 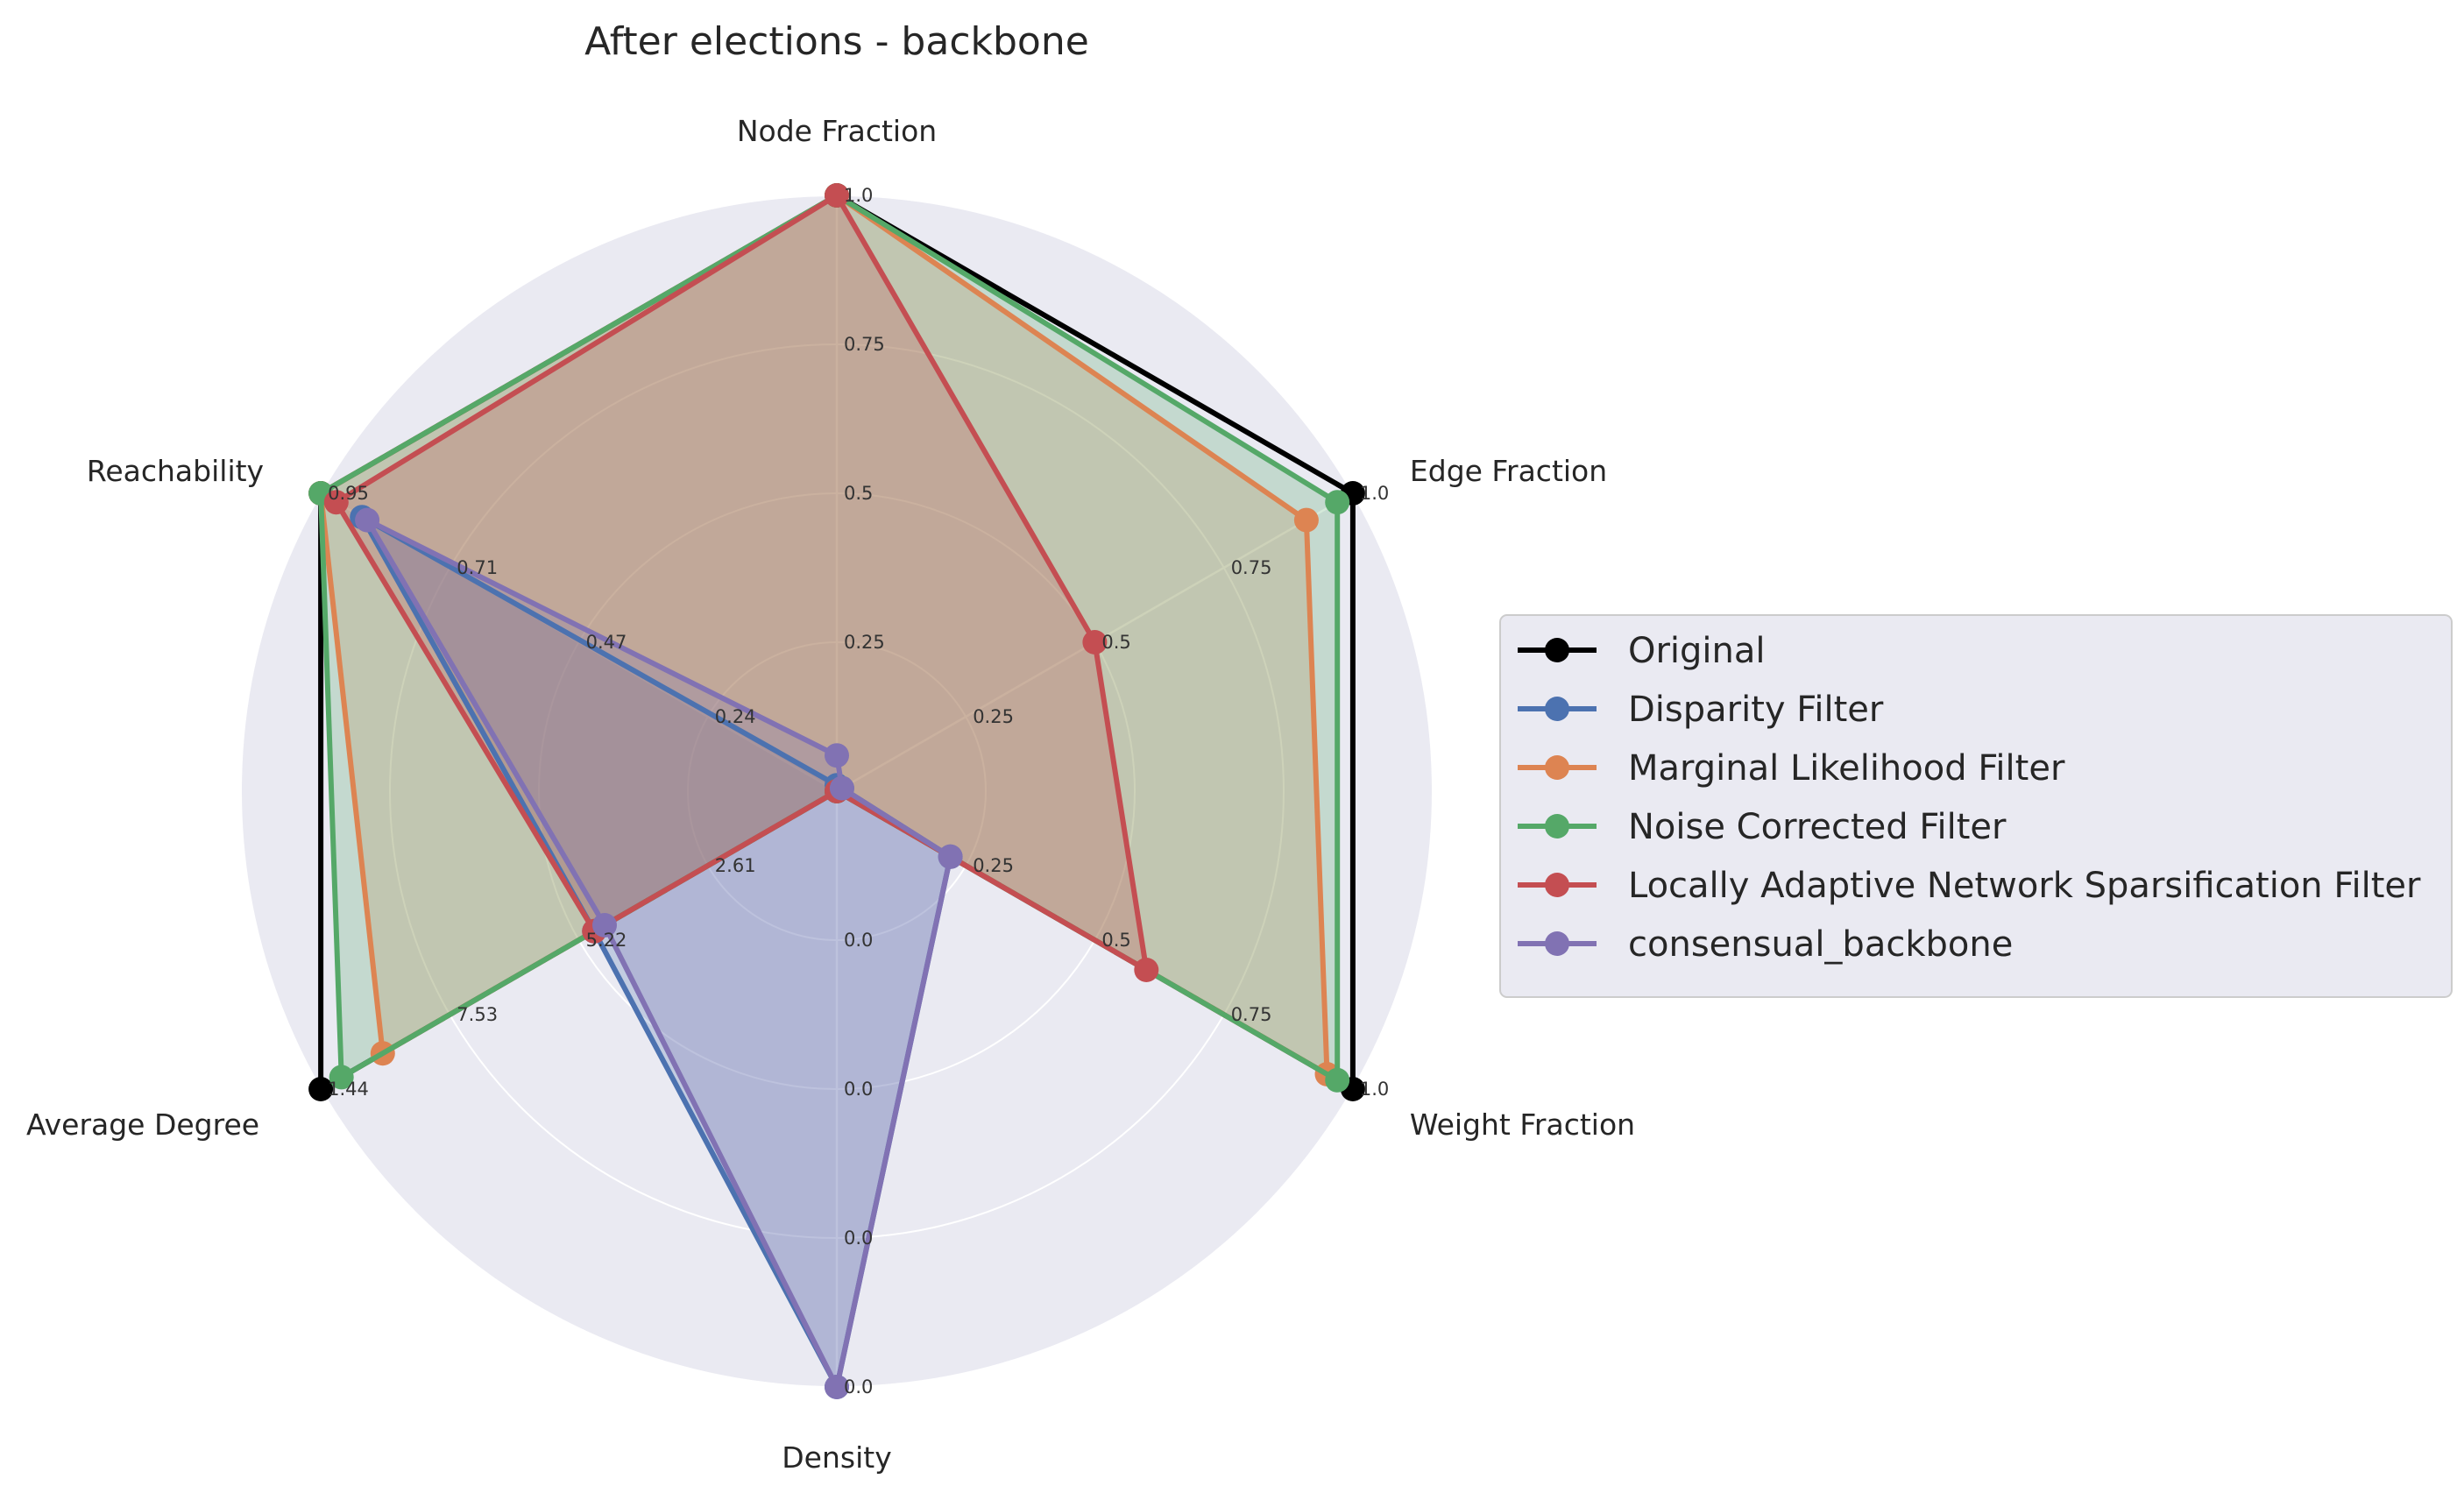 I want to click on tick-label: 2.61, so click(x=735, y=865).